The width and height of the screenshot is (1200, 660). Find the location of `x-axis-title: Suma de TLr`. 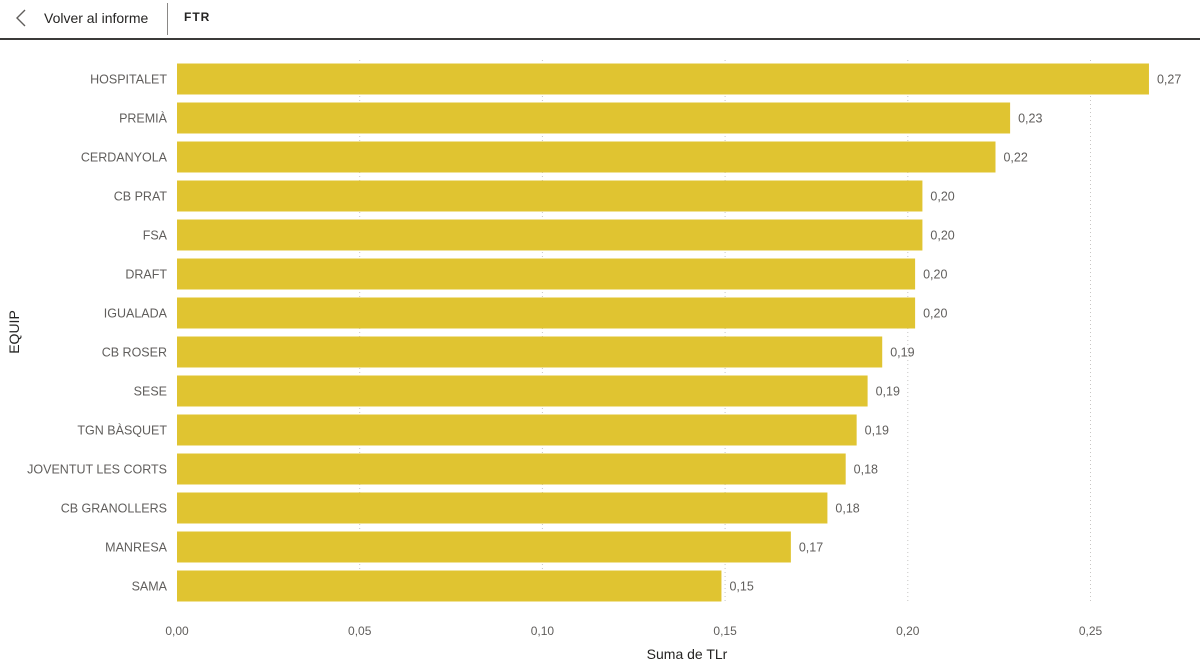

x-axis-title: Suma de TLr is located at coordinates (687, 653).